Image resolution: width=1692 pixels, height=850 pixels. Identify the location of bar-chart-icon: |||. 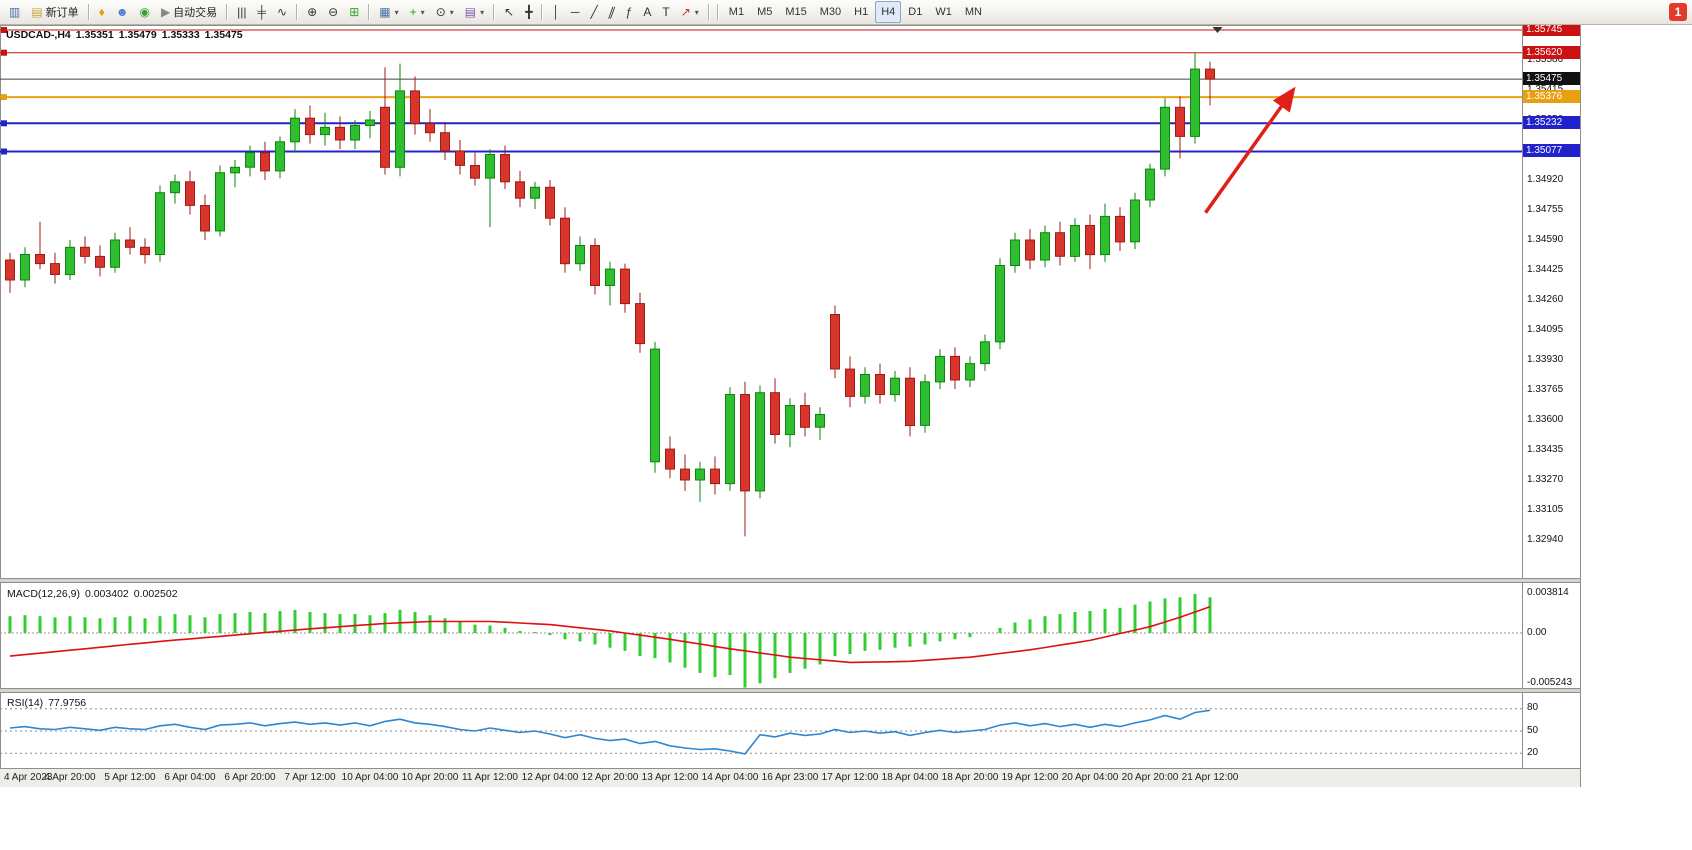
(242, 12).